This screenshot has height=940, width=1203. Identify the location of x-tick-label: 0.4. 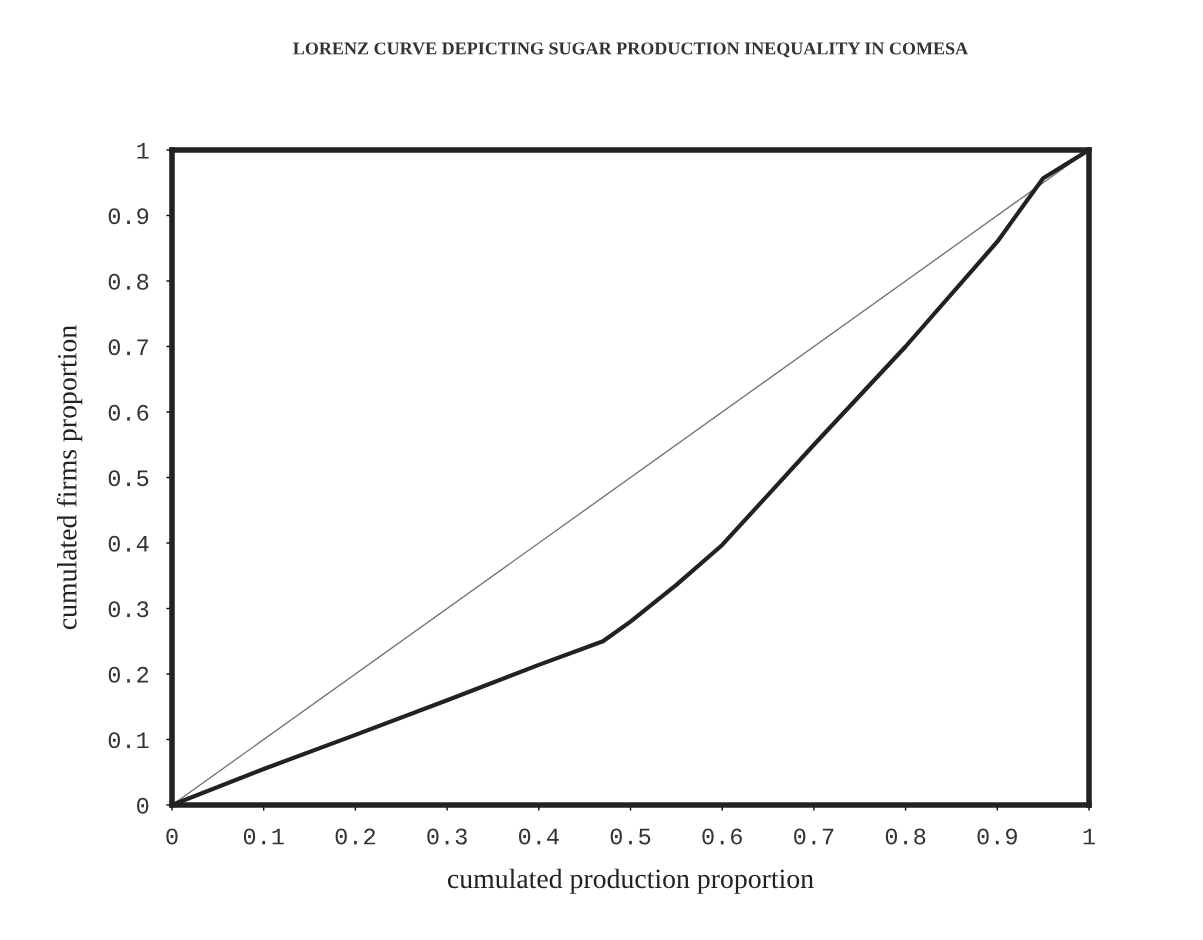
(538, 836).